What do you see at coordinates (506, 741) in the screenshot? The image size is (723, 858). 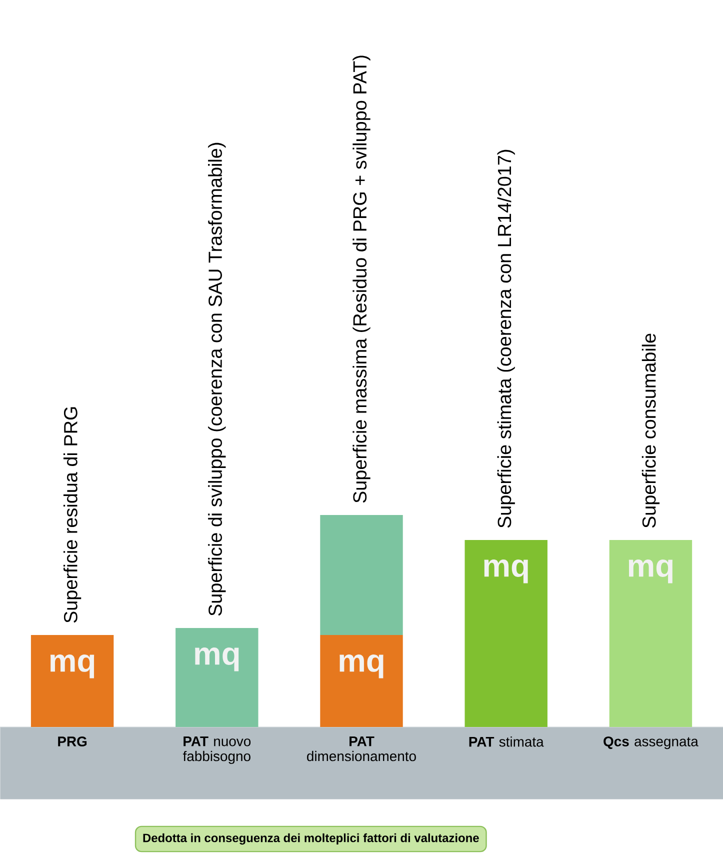 I see `x-tick-label: PAT stimata` at bounding box center [506, 741].